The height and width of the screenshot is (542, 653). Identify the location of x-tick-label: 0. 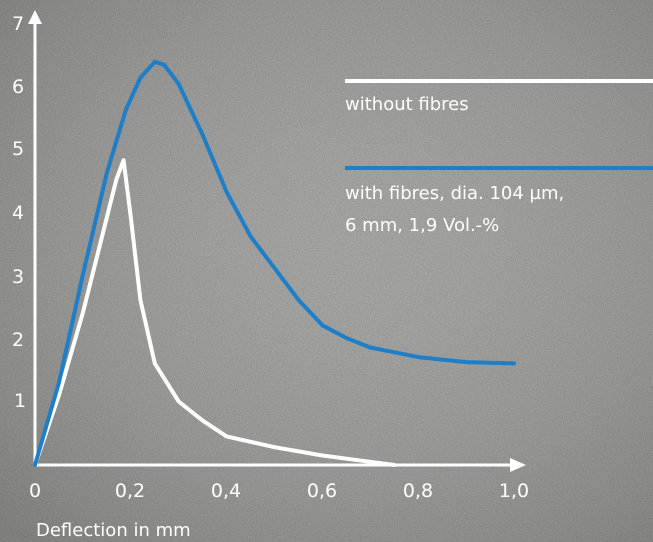
(35, 491).